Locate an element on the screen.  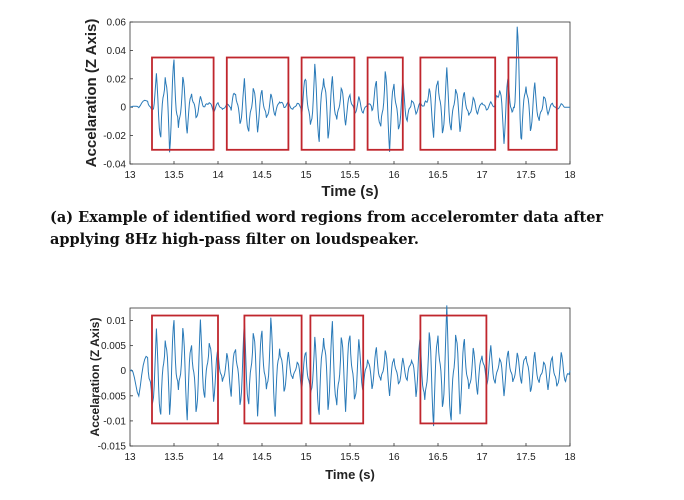
chart-b-x-tick-label: 16 is located at coordinates (394, 457).